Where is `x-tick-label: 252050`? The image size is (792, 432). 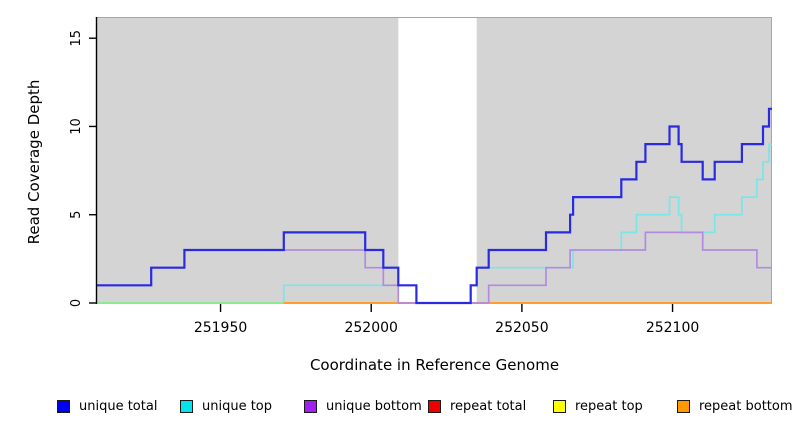
x-tick-label: 252050 is located at coordinates (521, 328).